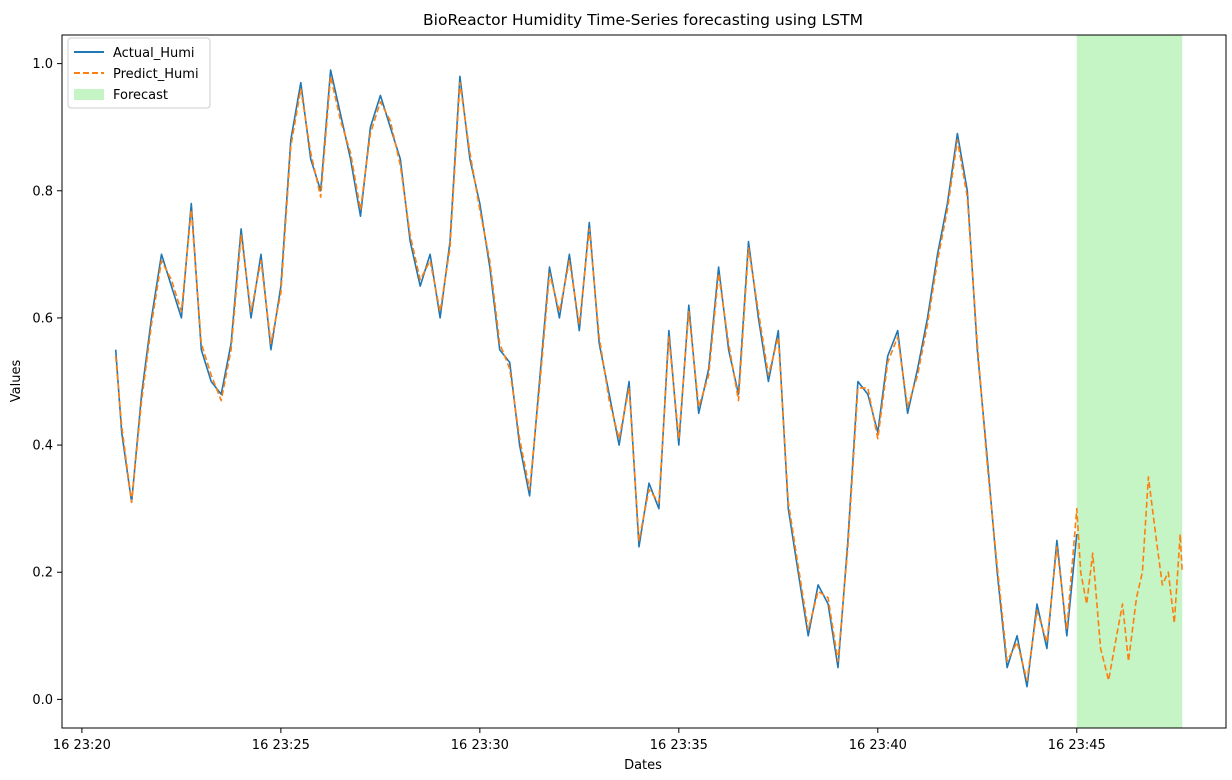  Describe the element at coordinates (140, 95) in the screenshot. I see `legend-label-forecast: Forecast` at that location.